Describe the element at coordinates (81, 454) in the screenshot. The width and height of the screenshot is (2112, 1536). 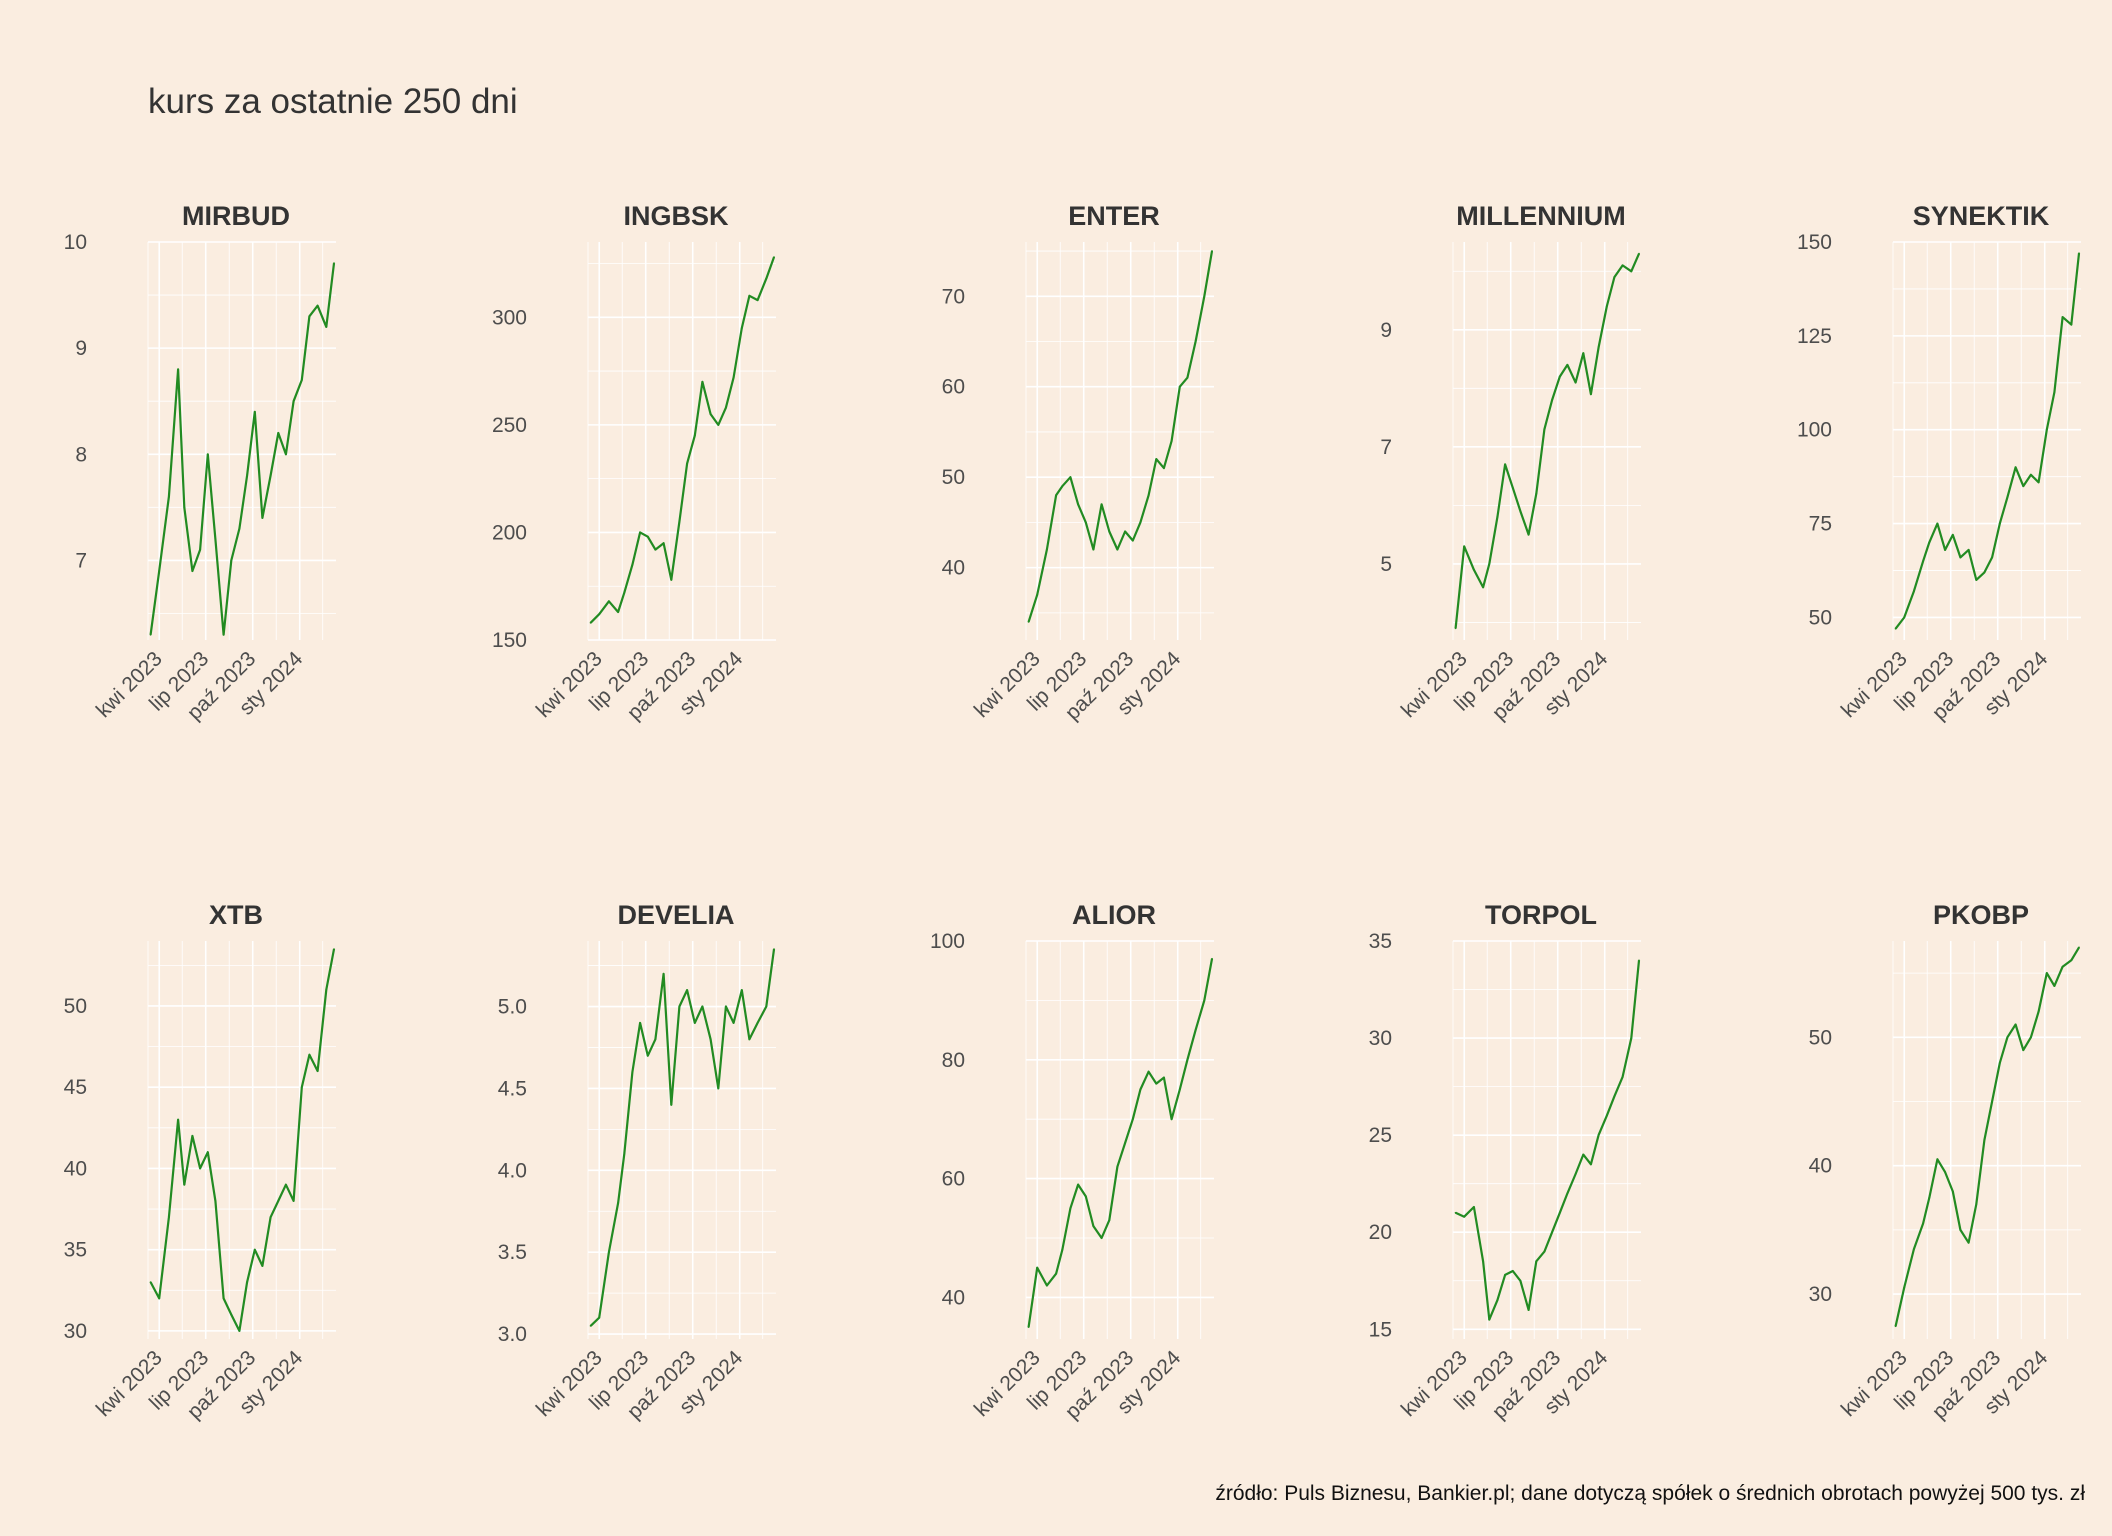
I see `y-tick-label: 8` at that location.